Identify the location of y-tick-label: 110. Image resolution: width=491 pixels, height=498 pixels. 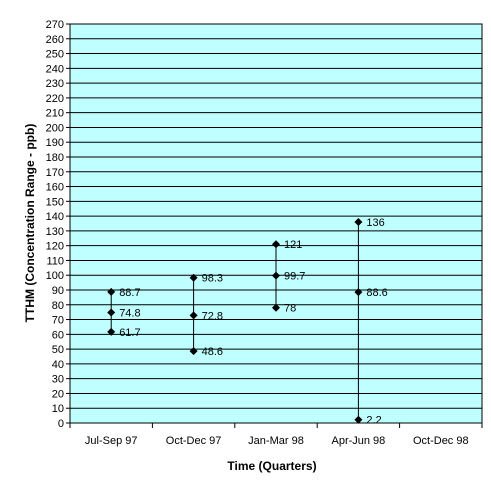
(55, 261).